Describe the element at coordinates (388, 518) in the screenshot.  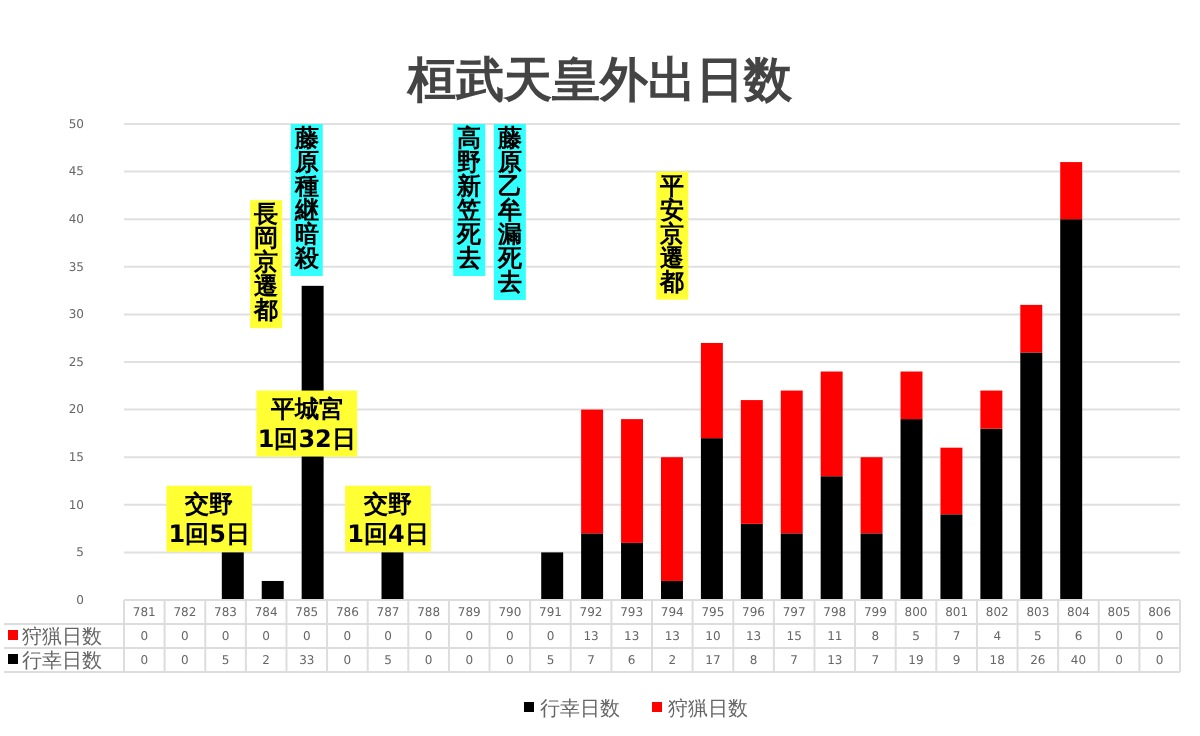
I see `annotation: 交野 1回4日` at that location.